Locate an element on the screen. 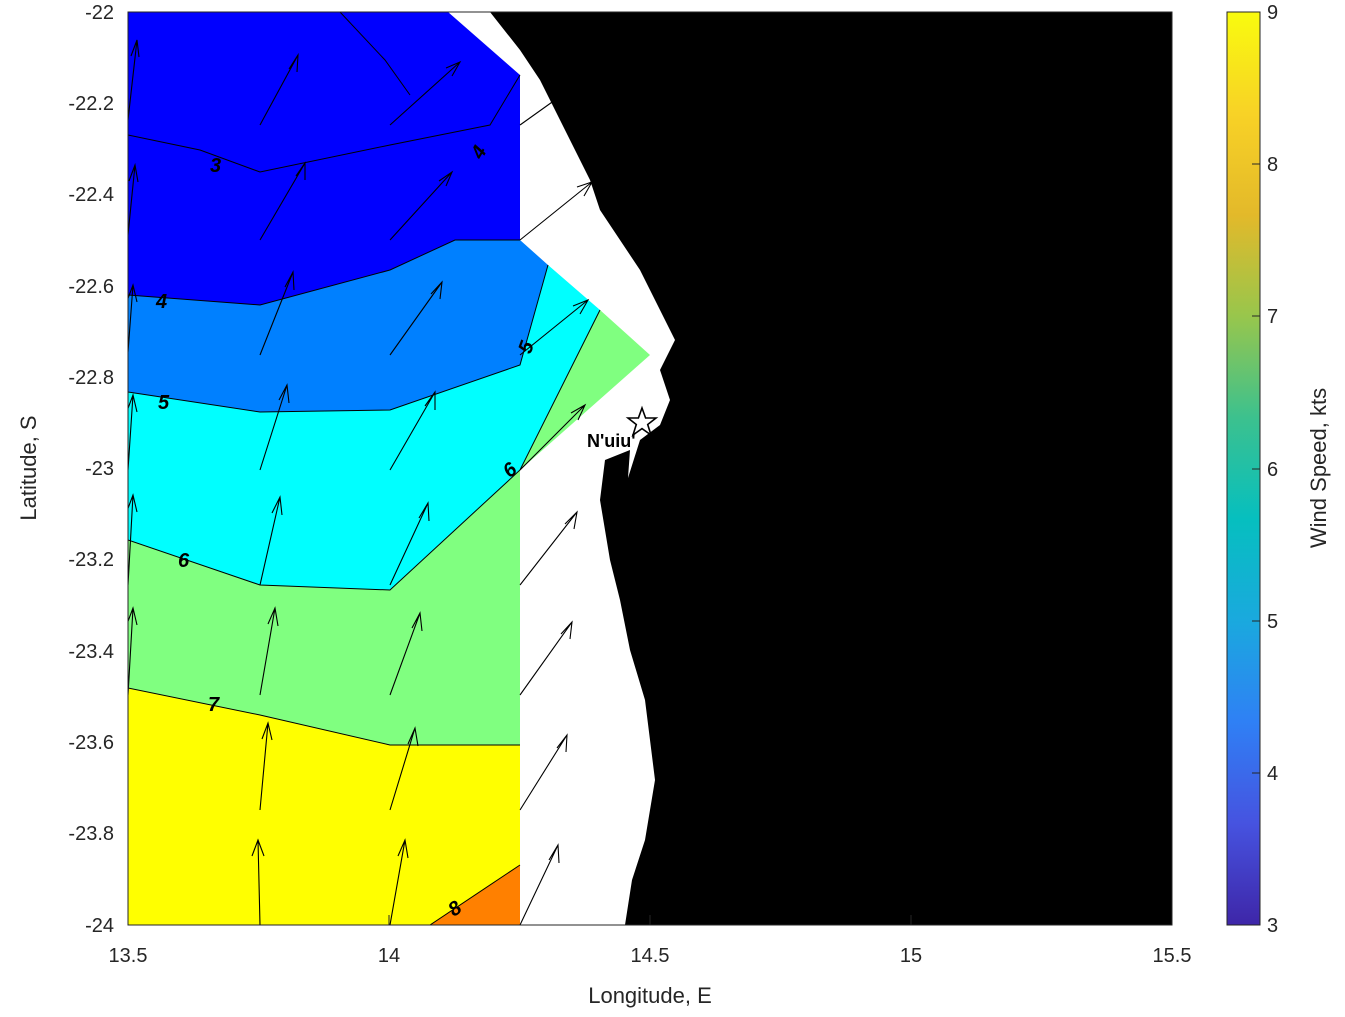 Image resolution: width=1345 pixels, height=1017 pixels. contour-label-6: 6 is located at coordinates (184, 561).